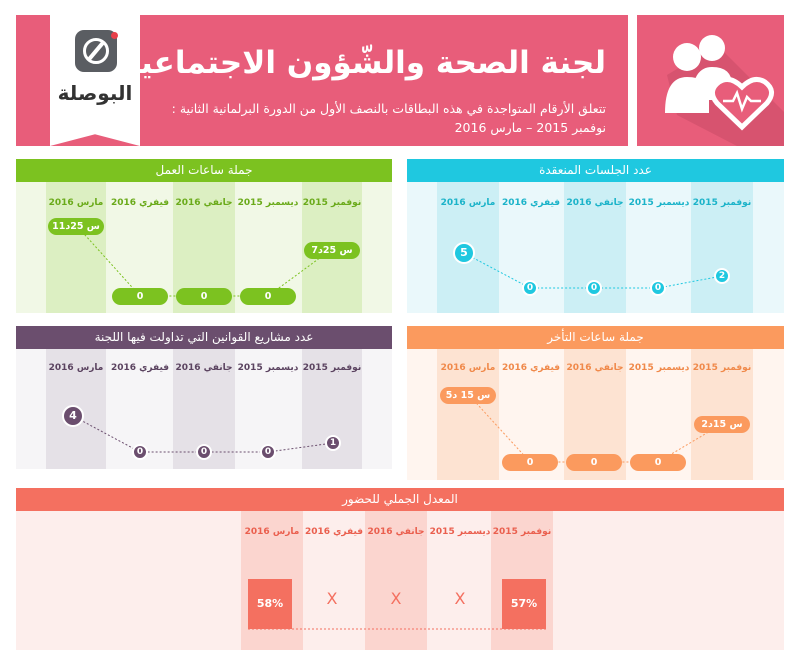  I want to click on page-title: لجنة الصحة والشّؤون الاجتماعية, so click(364, 63).